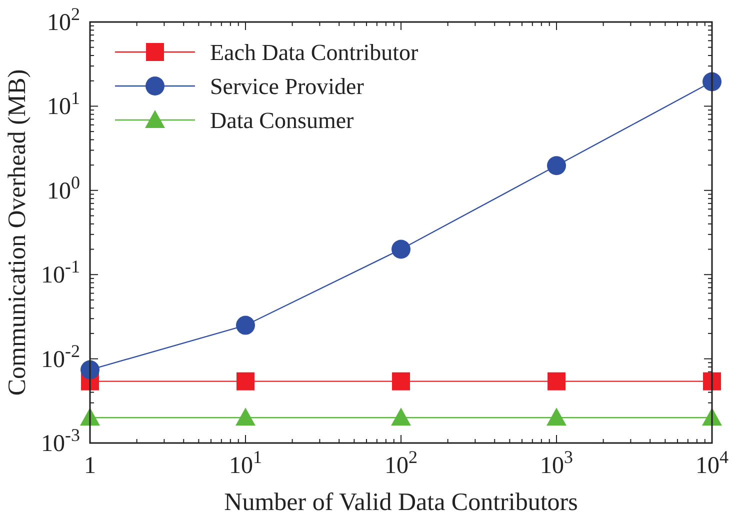  What do you see at coordinates (314, 52) in the screenshot?
I see `legend-label: Each Data Contributor` at bounding box center [314, 52].